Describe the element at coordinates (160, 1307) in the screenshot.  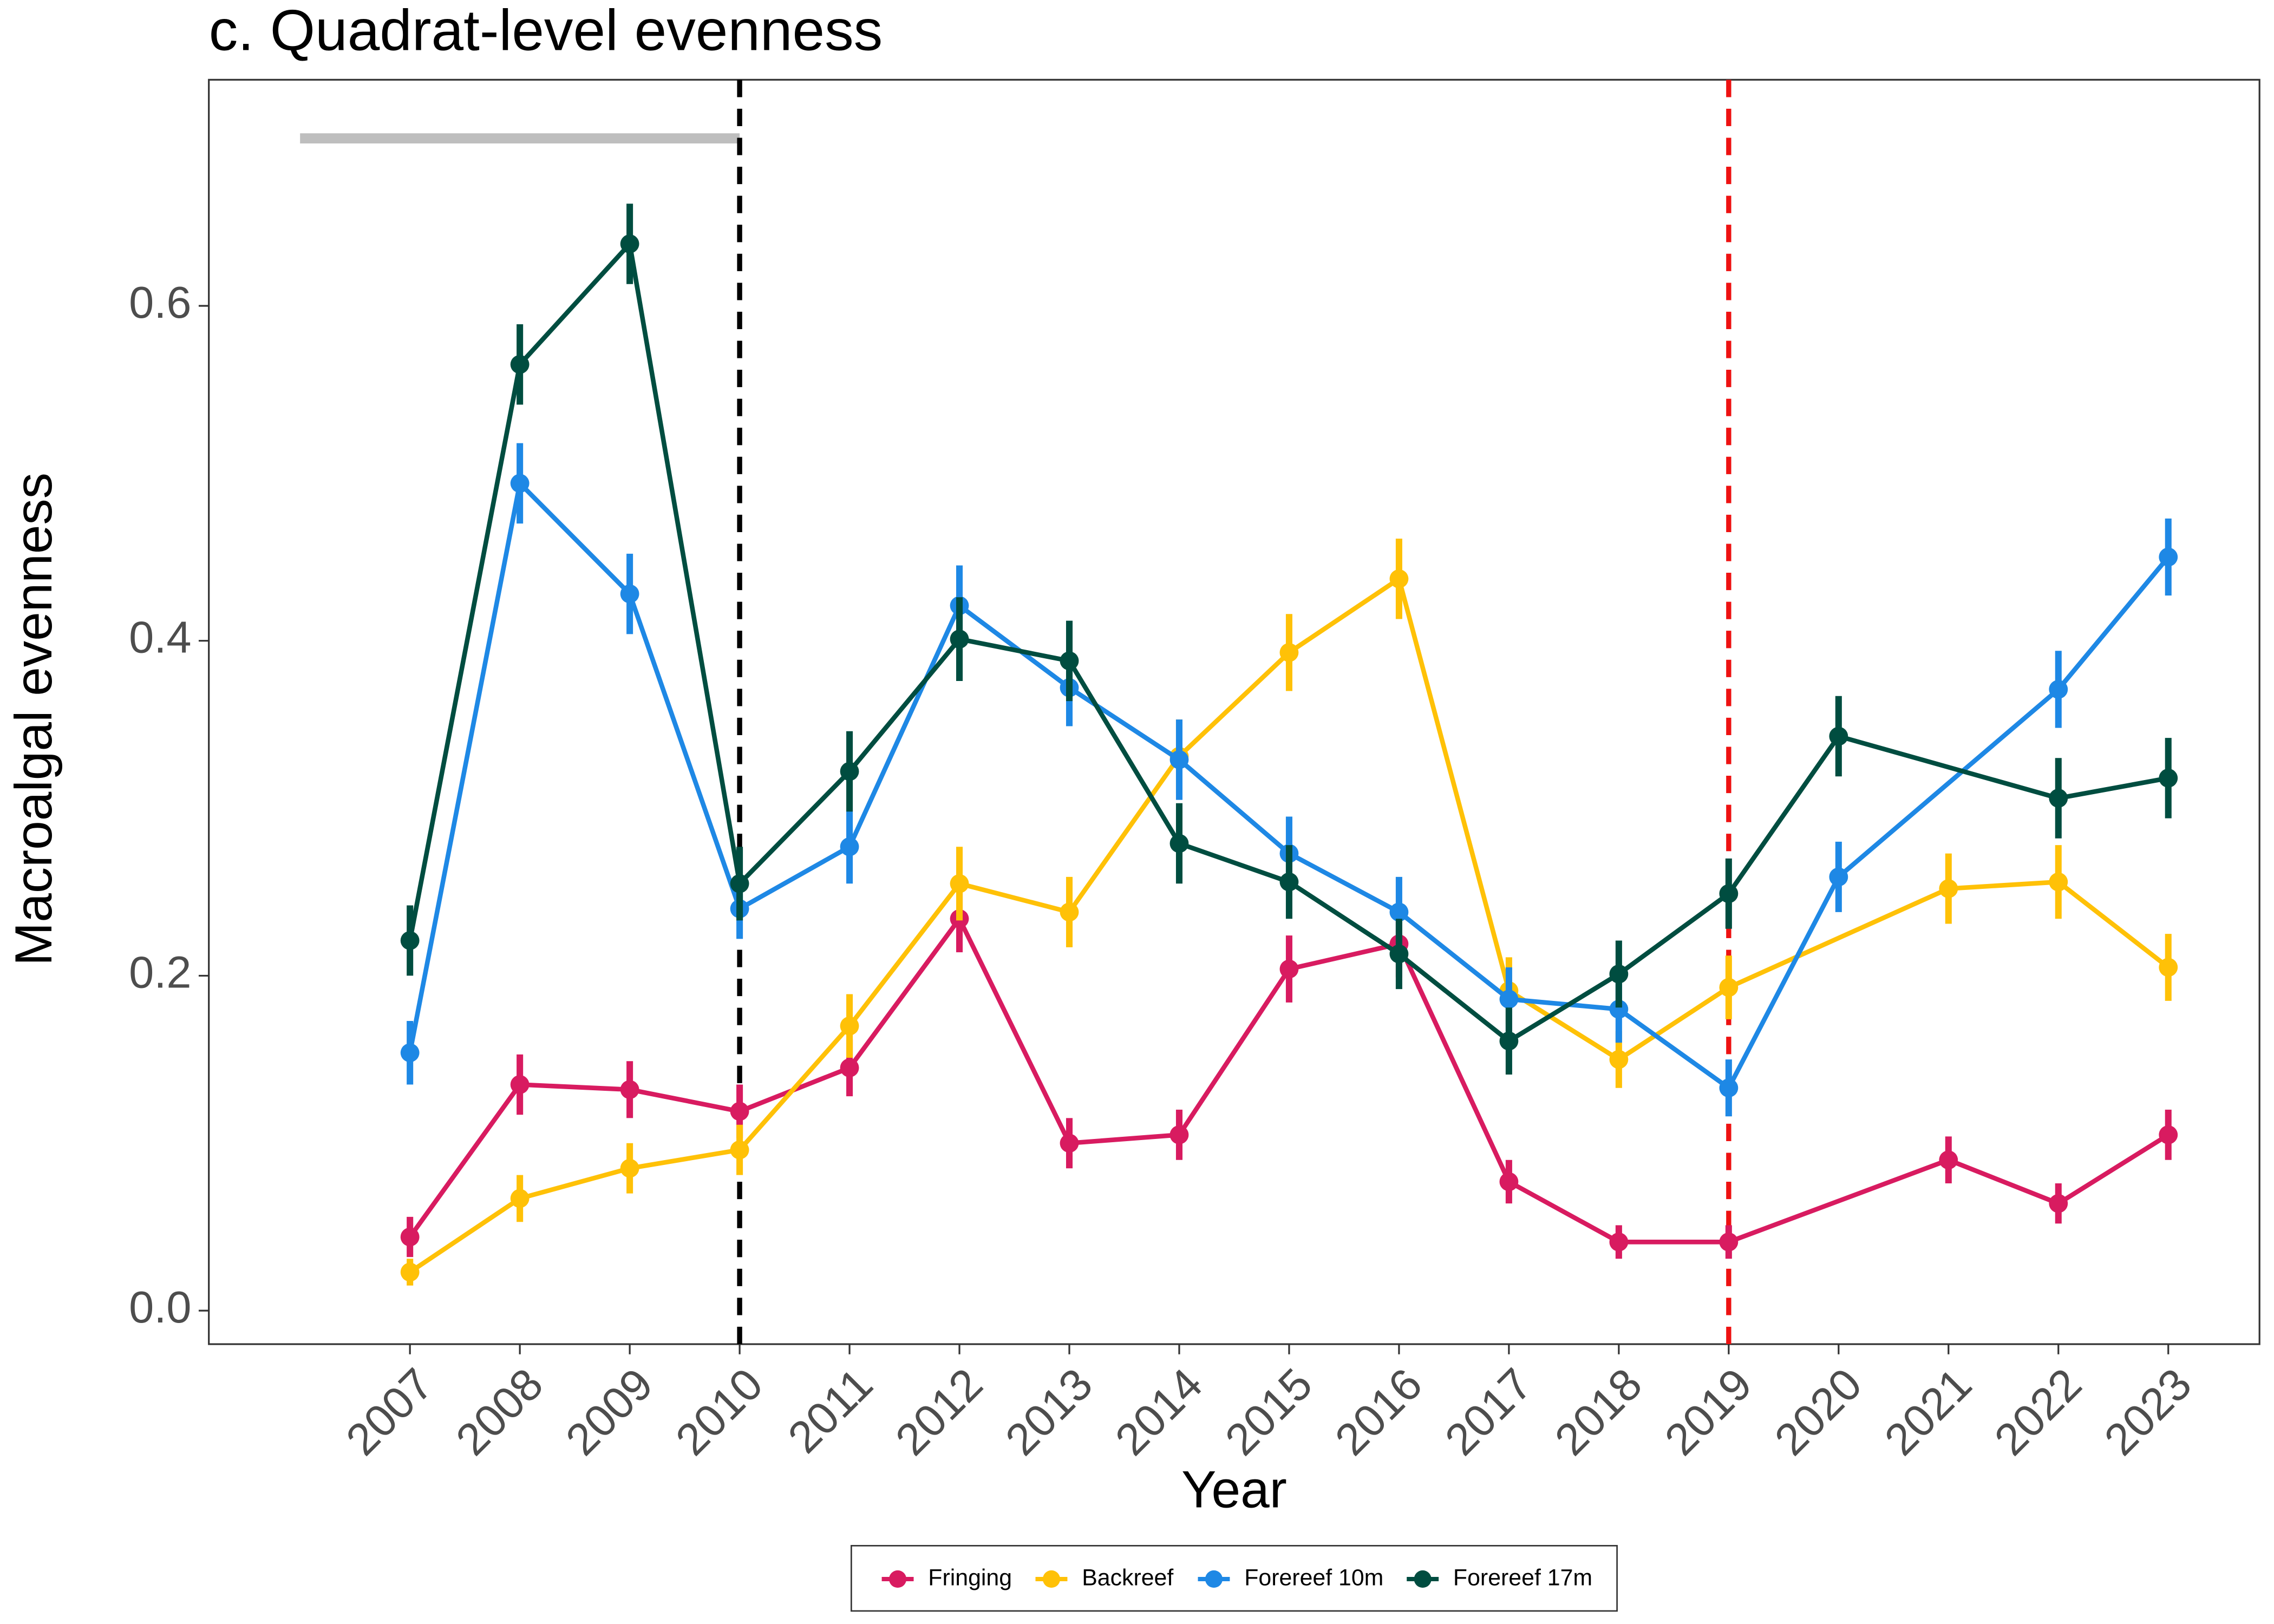
I see `y-tick-label: 0.0` at that location.